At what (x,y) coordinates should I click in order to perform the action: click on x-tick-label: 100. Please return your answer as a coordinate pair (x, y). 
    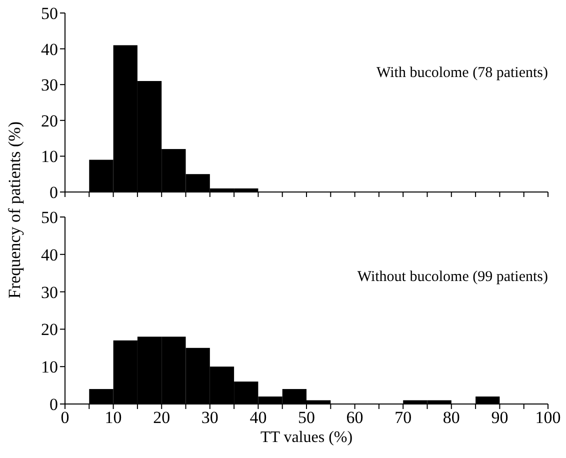
    Looking at the image, I should click on (548, 418).